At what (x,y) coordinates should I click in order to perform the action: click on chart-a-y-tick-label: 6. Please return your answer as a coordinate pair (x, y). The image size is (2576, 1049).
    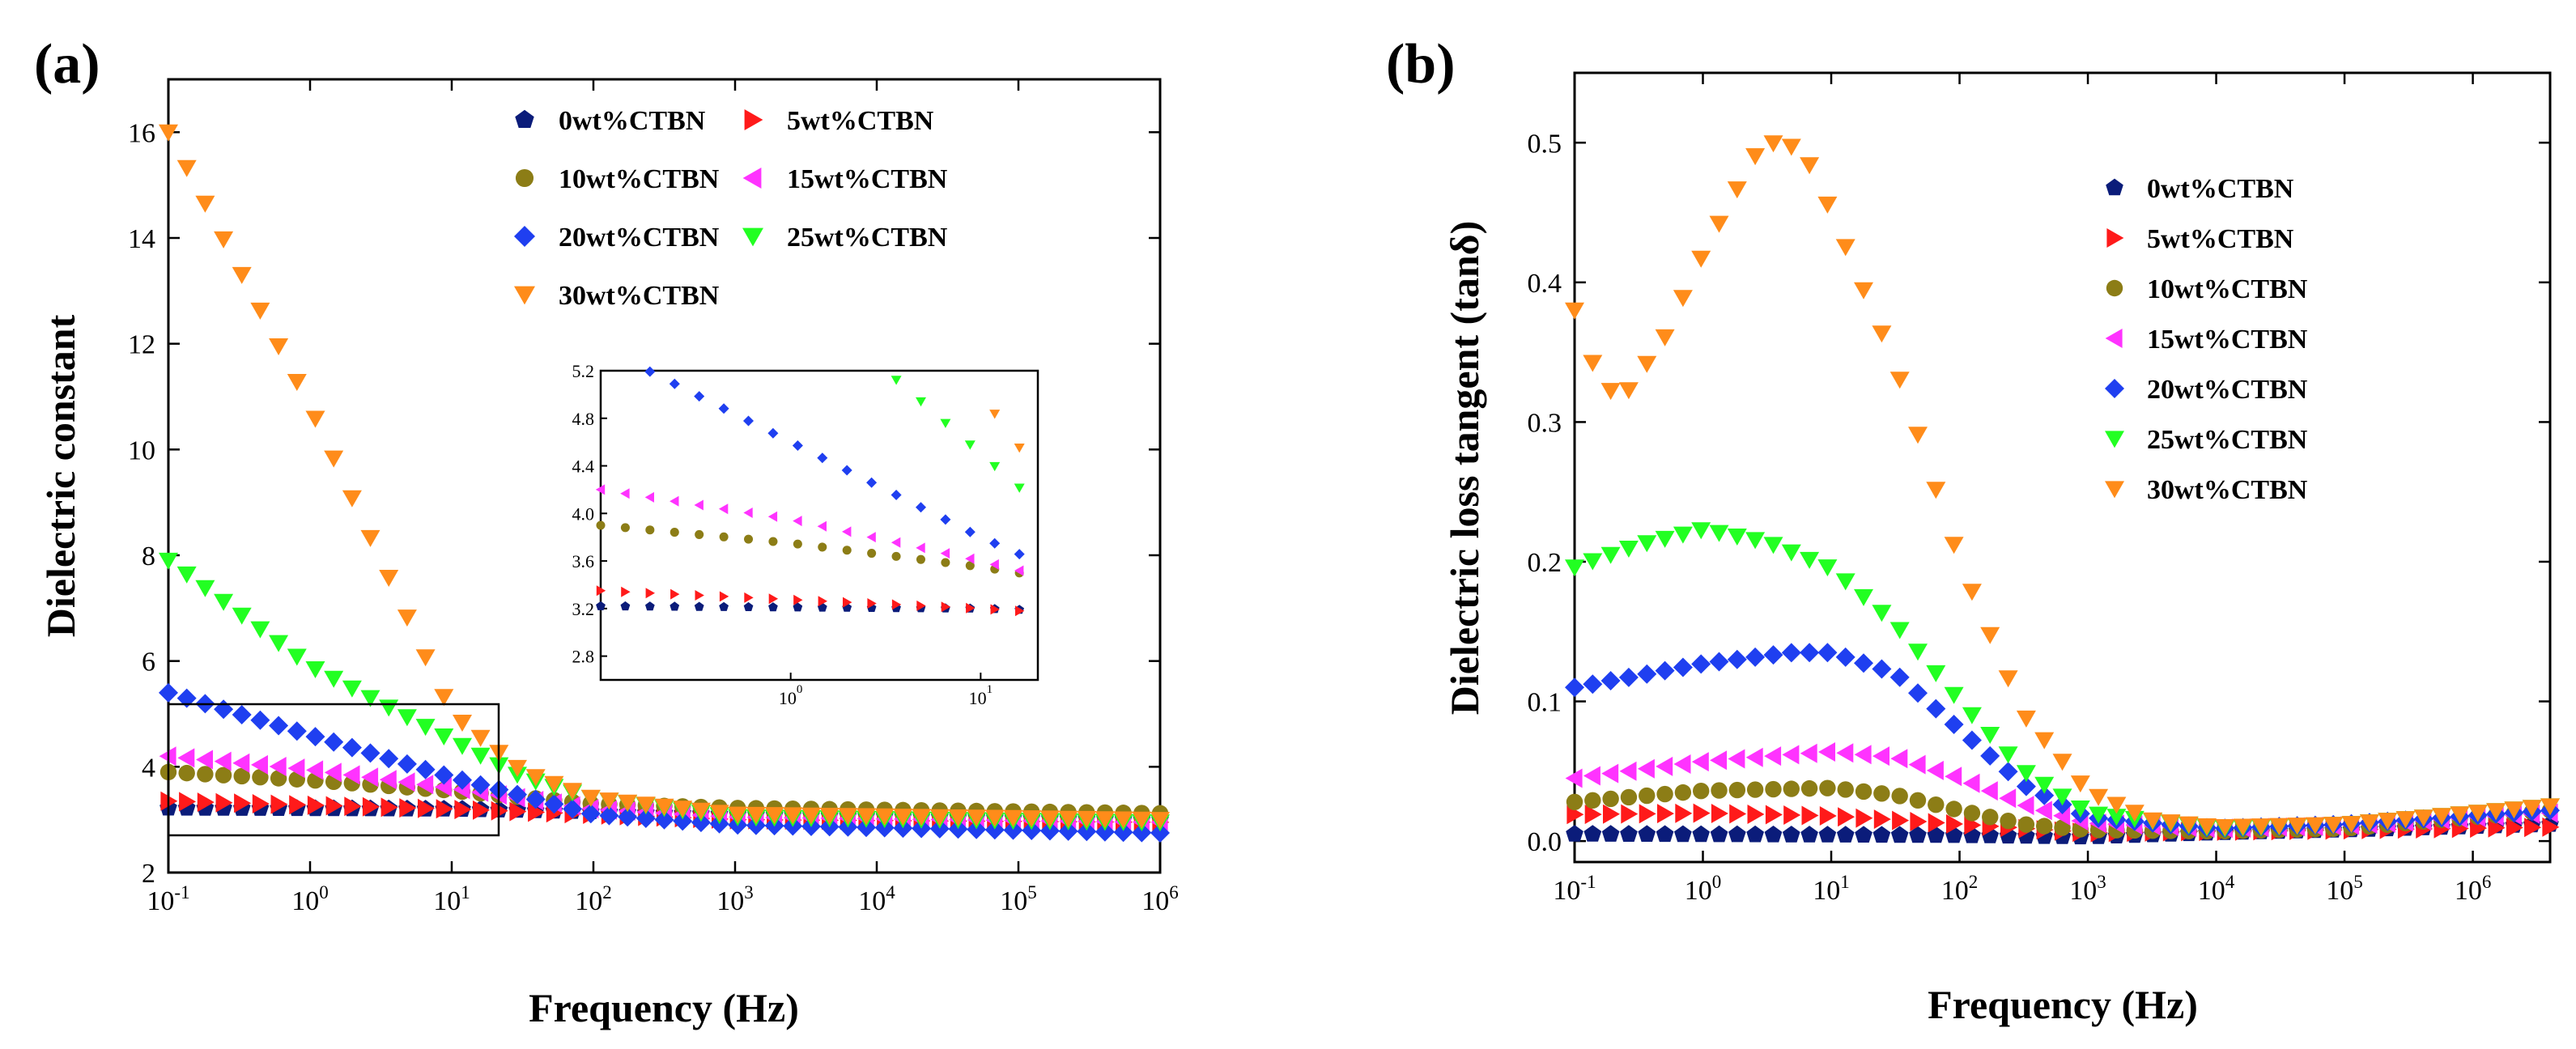
    Looking at the image, I should click on (148, 662).